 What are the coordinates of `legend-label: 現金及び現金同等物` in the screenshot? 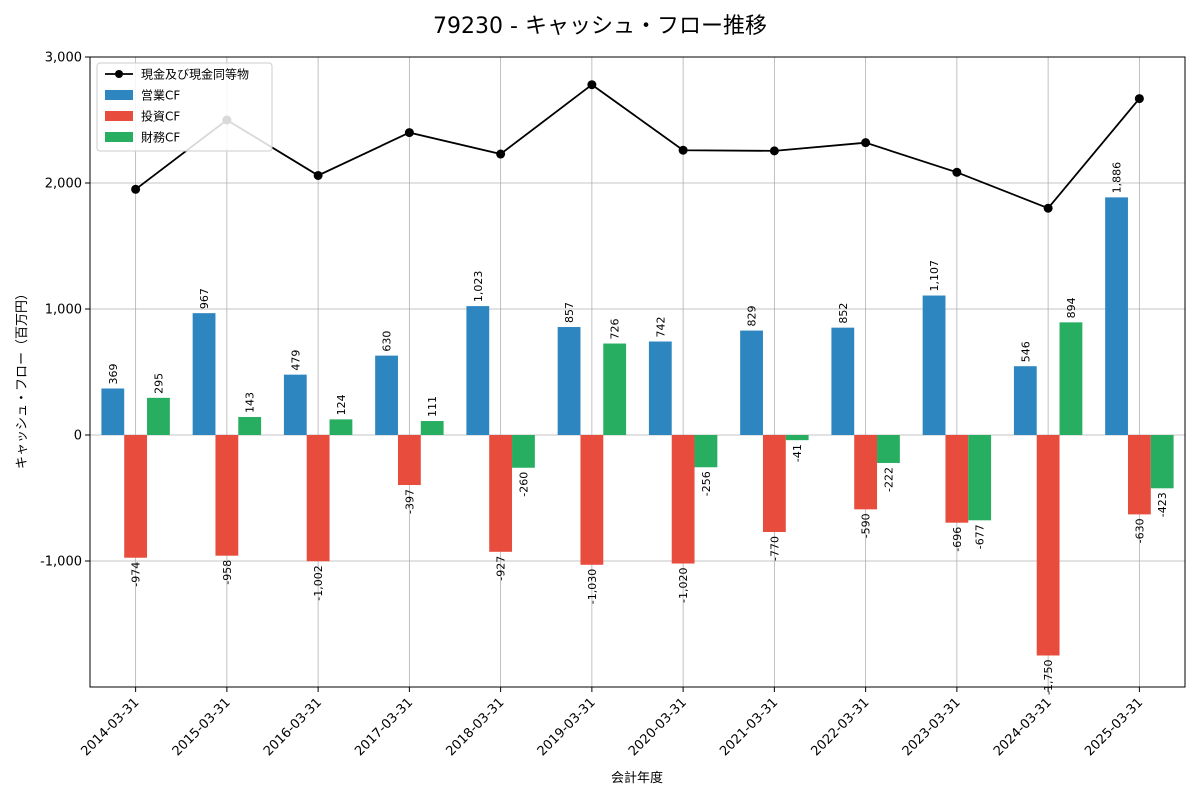 It's located at (195, 74).